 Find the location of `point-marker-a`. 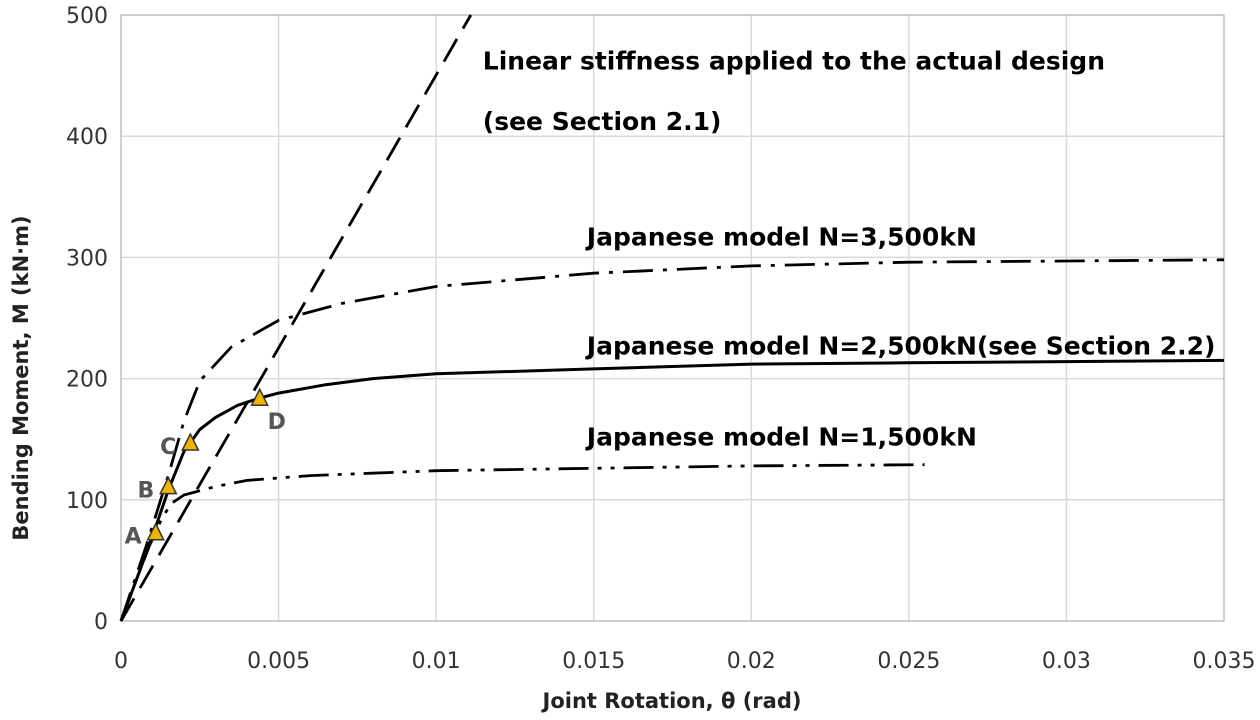

point-marker-a is located at coordinates (155, 531).